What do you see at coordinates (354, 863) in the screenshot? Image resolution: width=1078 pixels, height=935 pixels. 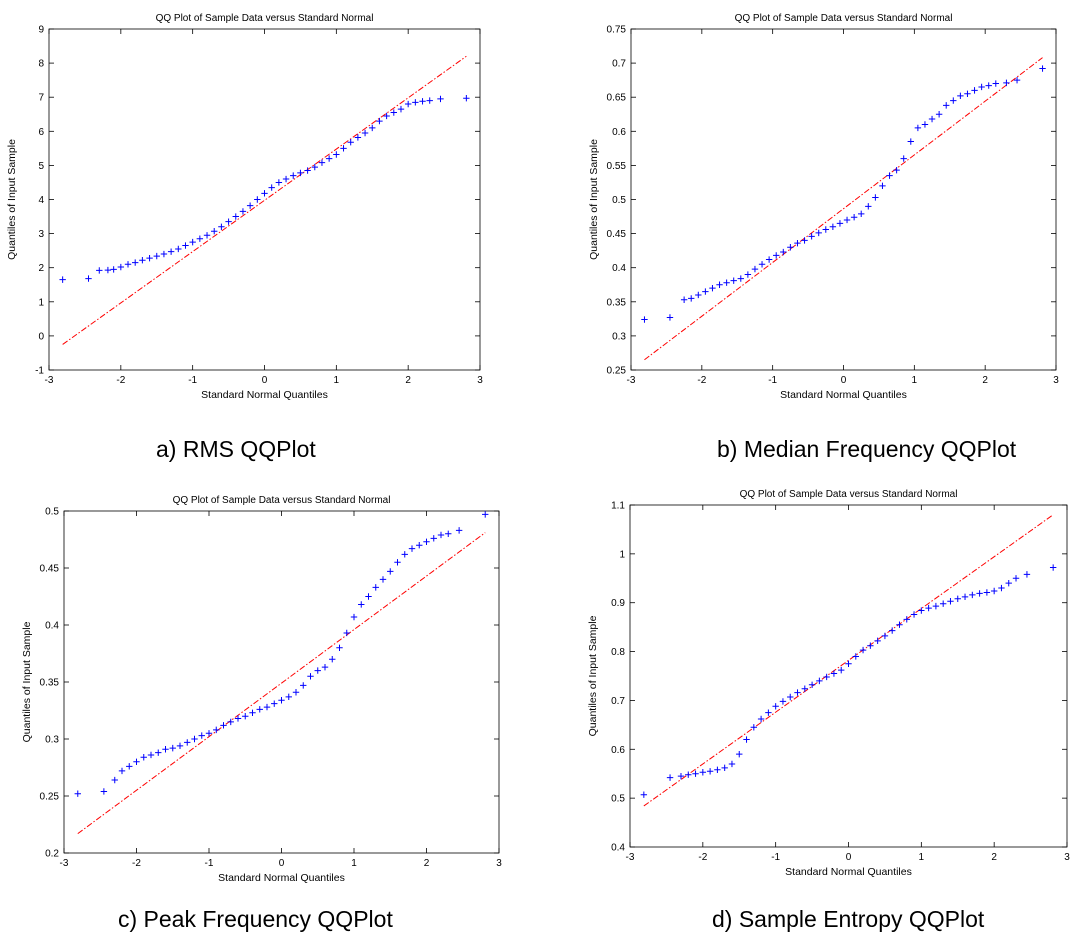 I see `x-tick-label: 1` at bounding box center [354, 863].